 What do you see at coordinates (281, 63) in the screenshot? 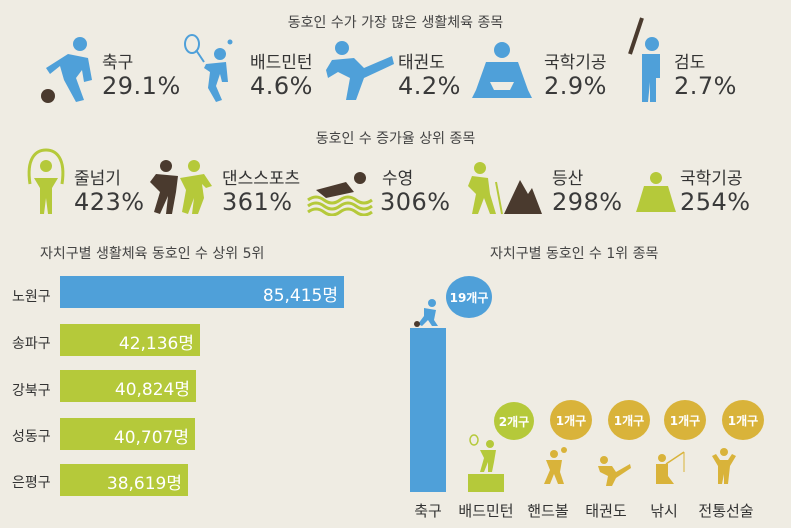
I see `label-badminton: 배드민턴` at bounding box center [281, 63].